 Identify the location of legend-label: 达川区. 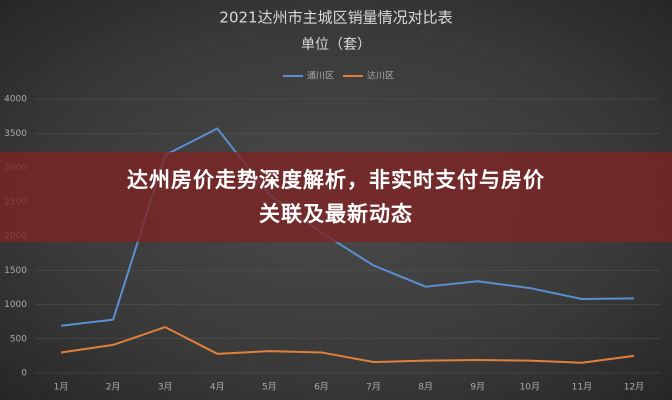
(380, 76).